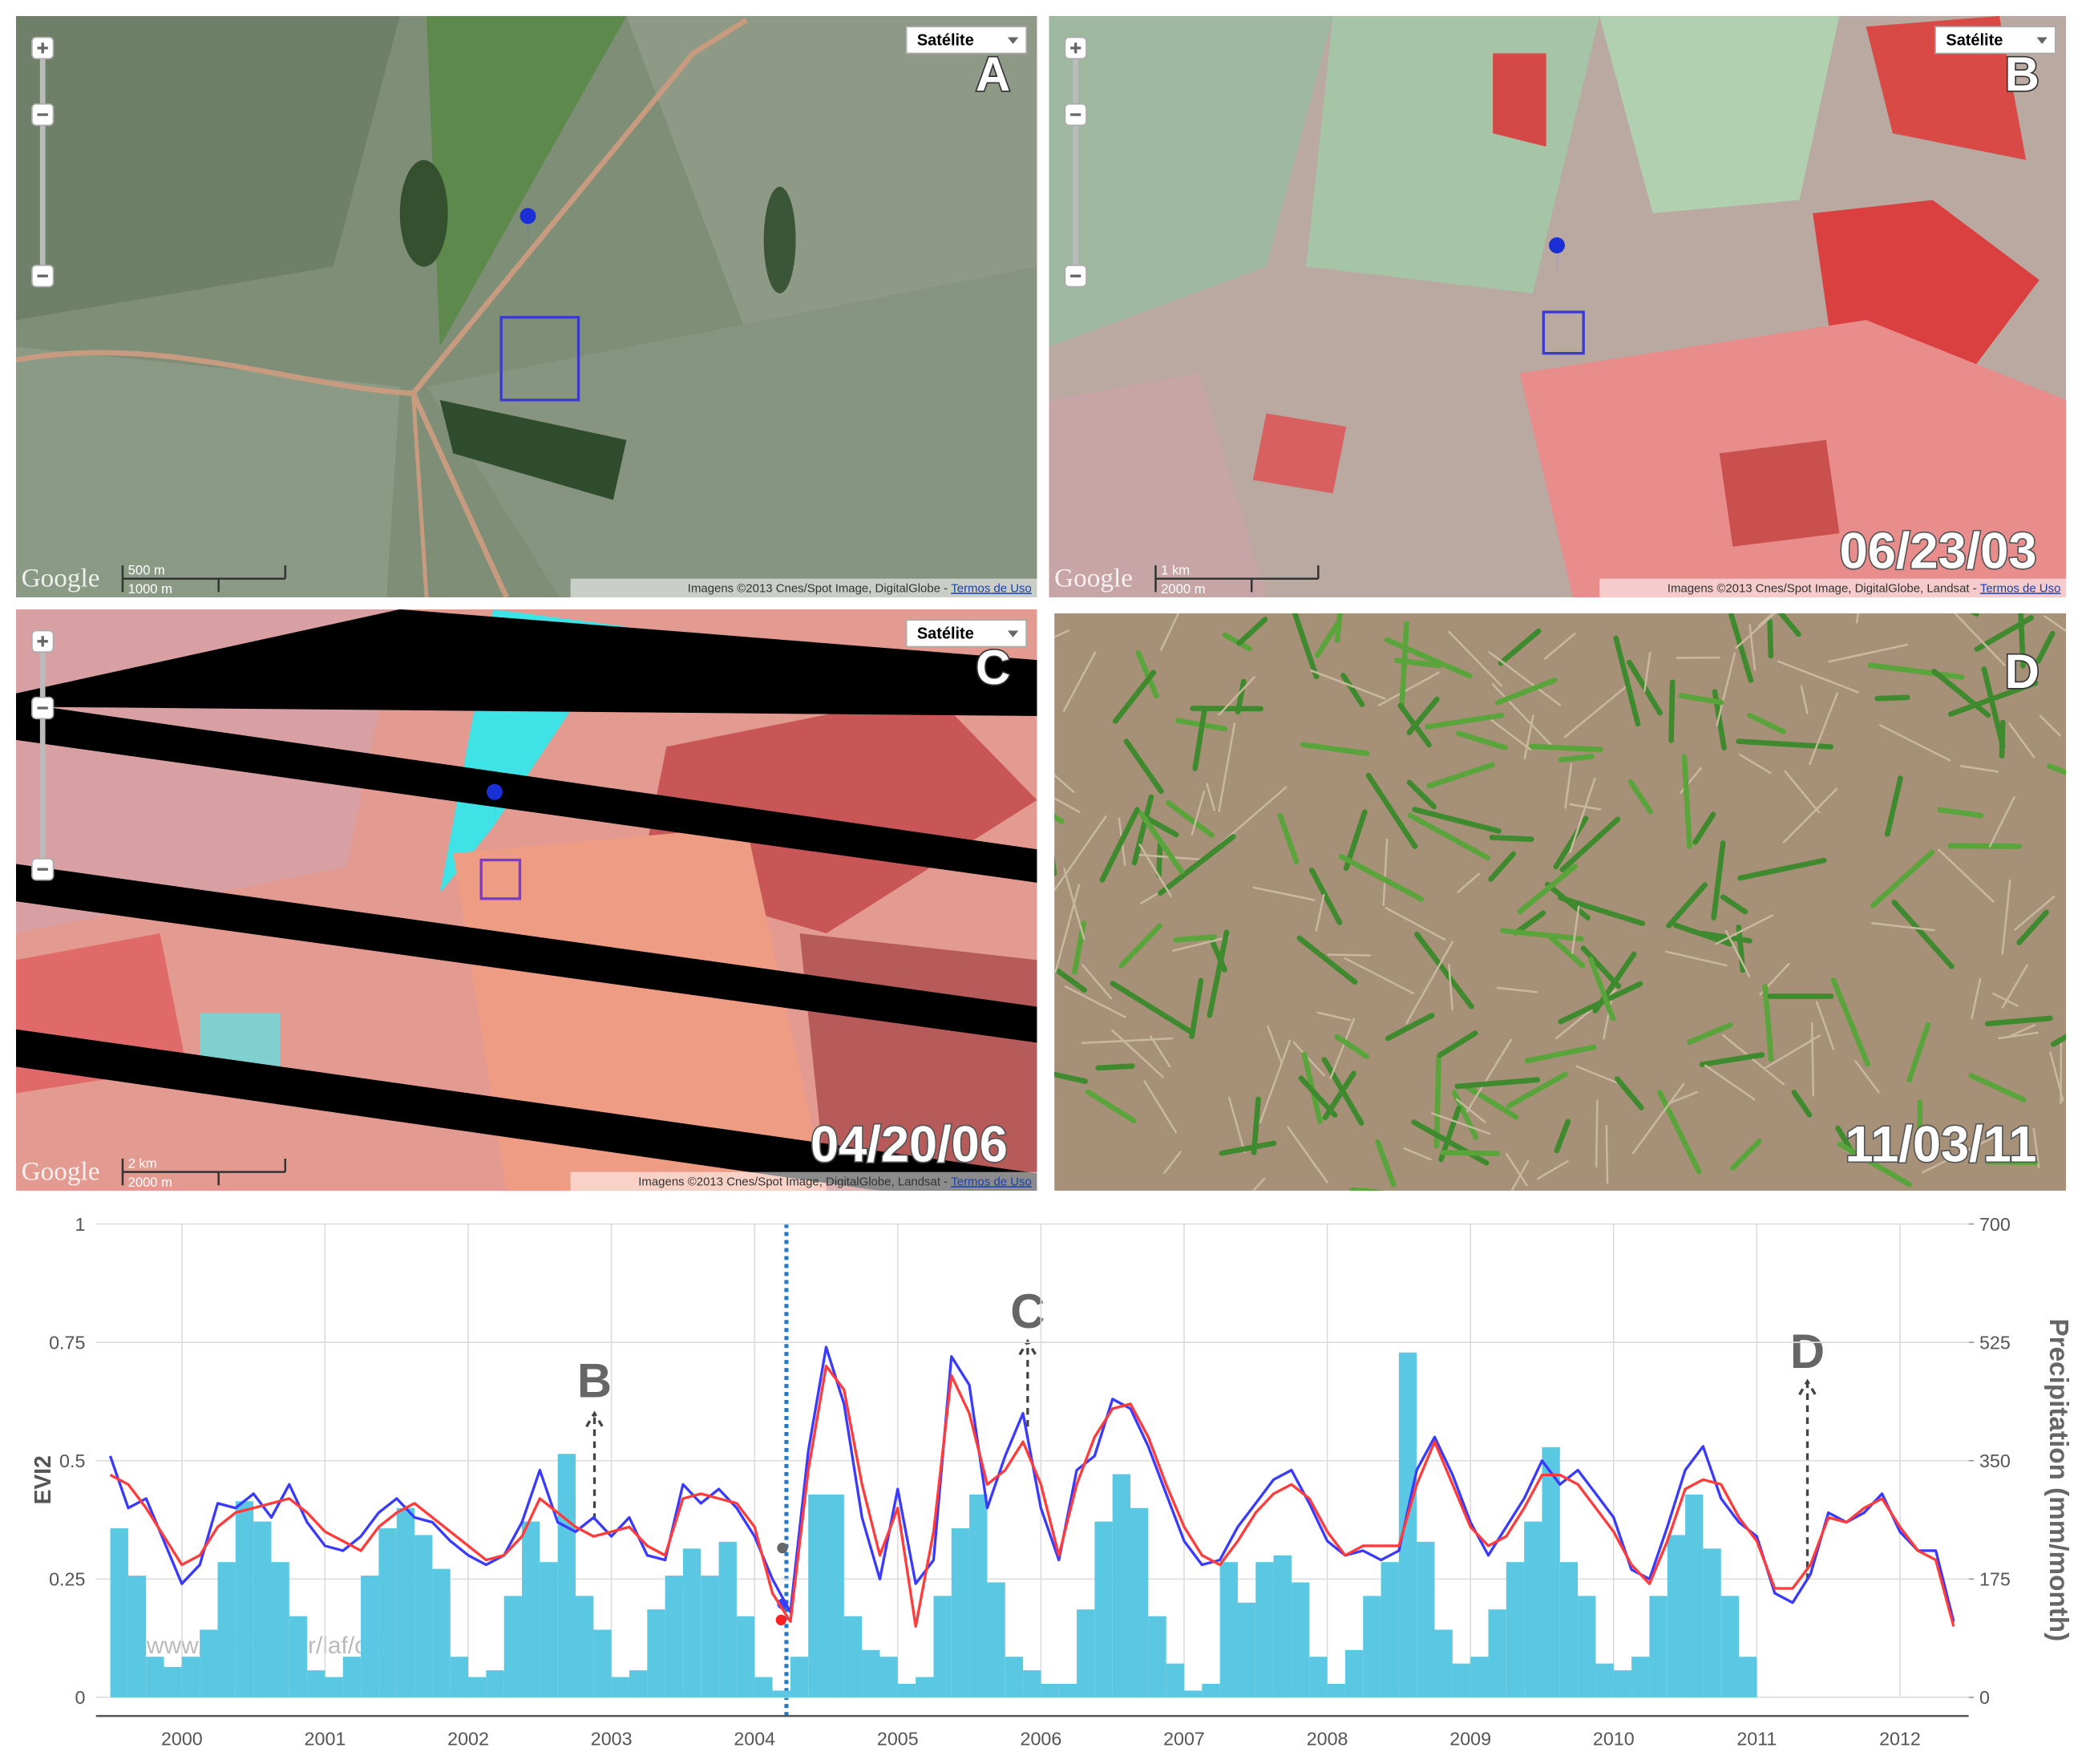 Image resolution: width=2082 pixels, height=1764 pixels. Describe the element at coordinates (1327, 1739) in the screenshot. I see `x-tick-label: 2008` at that location.